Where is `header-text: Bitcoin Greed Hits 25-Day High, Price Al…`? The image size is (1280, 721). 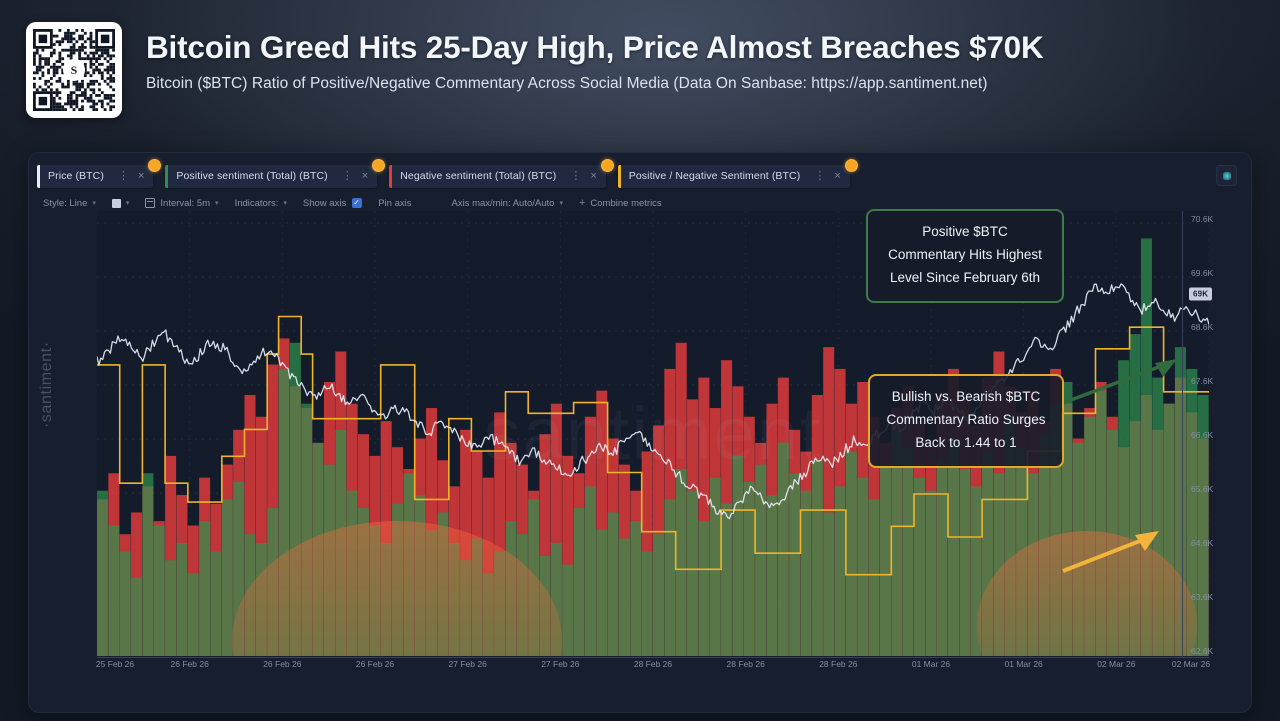
header-text: Bitcoin Greed Hits 25-Day High, Price Al… is located at coordinates (595, 57).